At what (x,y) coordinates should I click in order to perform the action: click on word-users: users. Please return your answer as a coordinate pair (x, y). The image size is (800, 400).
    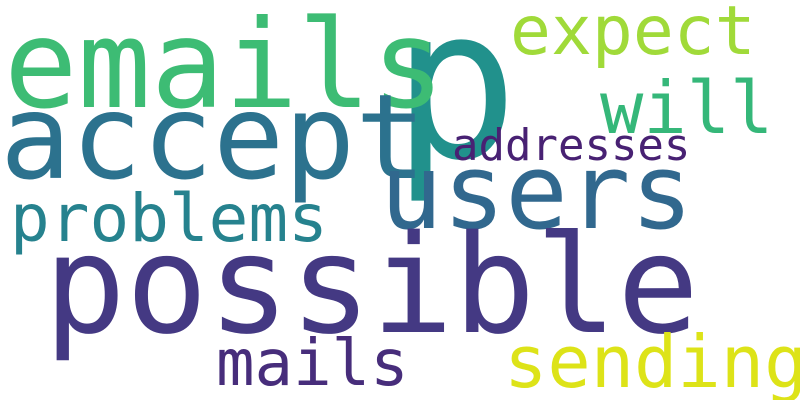
    Looking at the image, I should click on (537, 192).